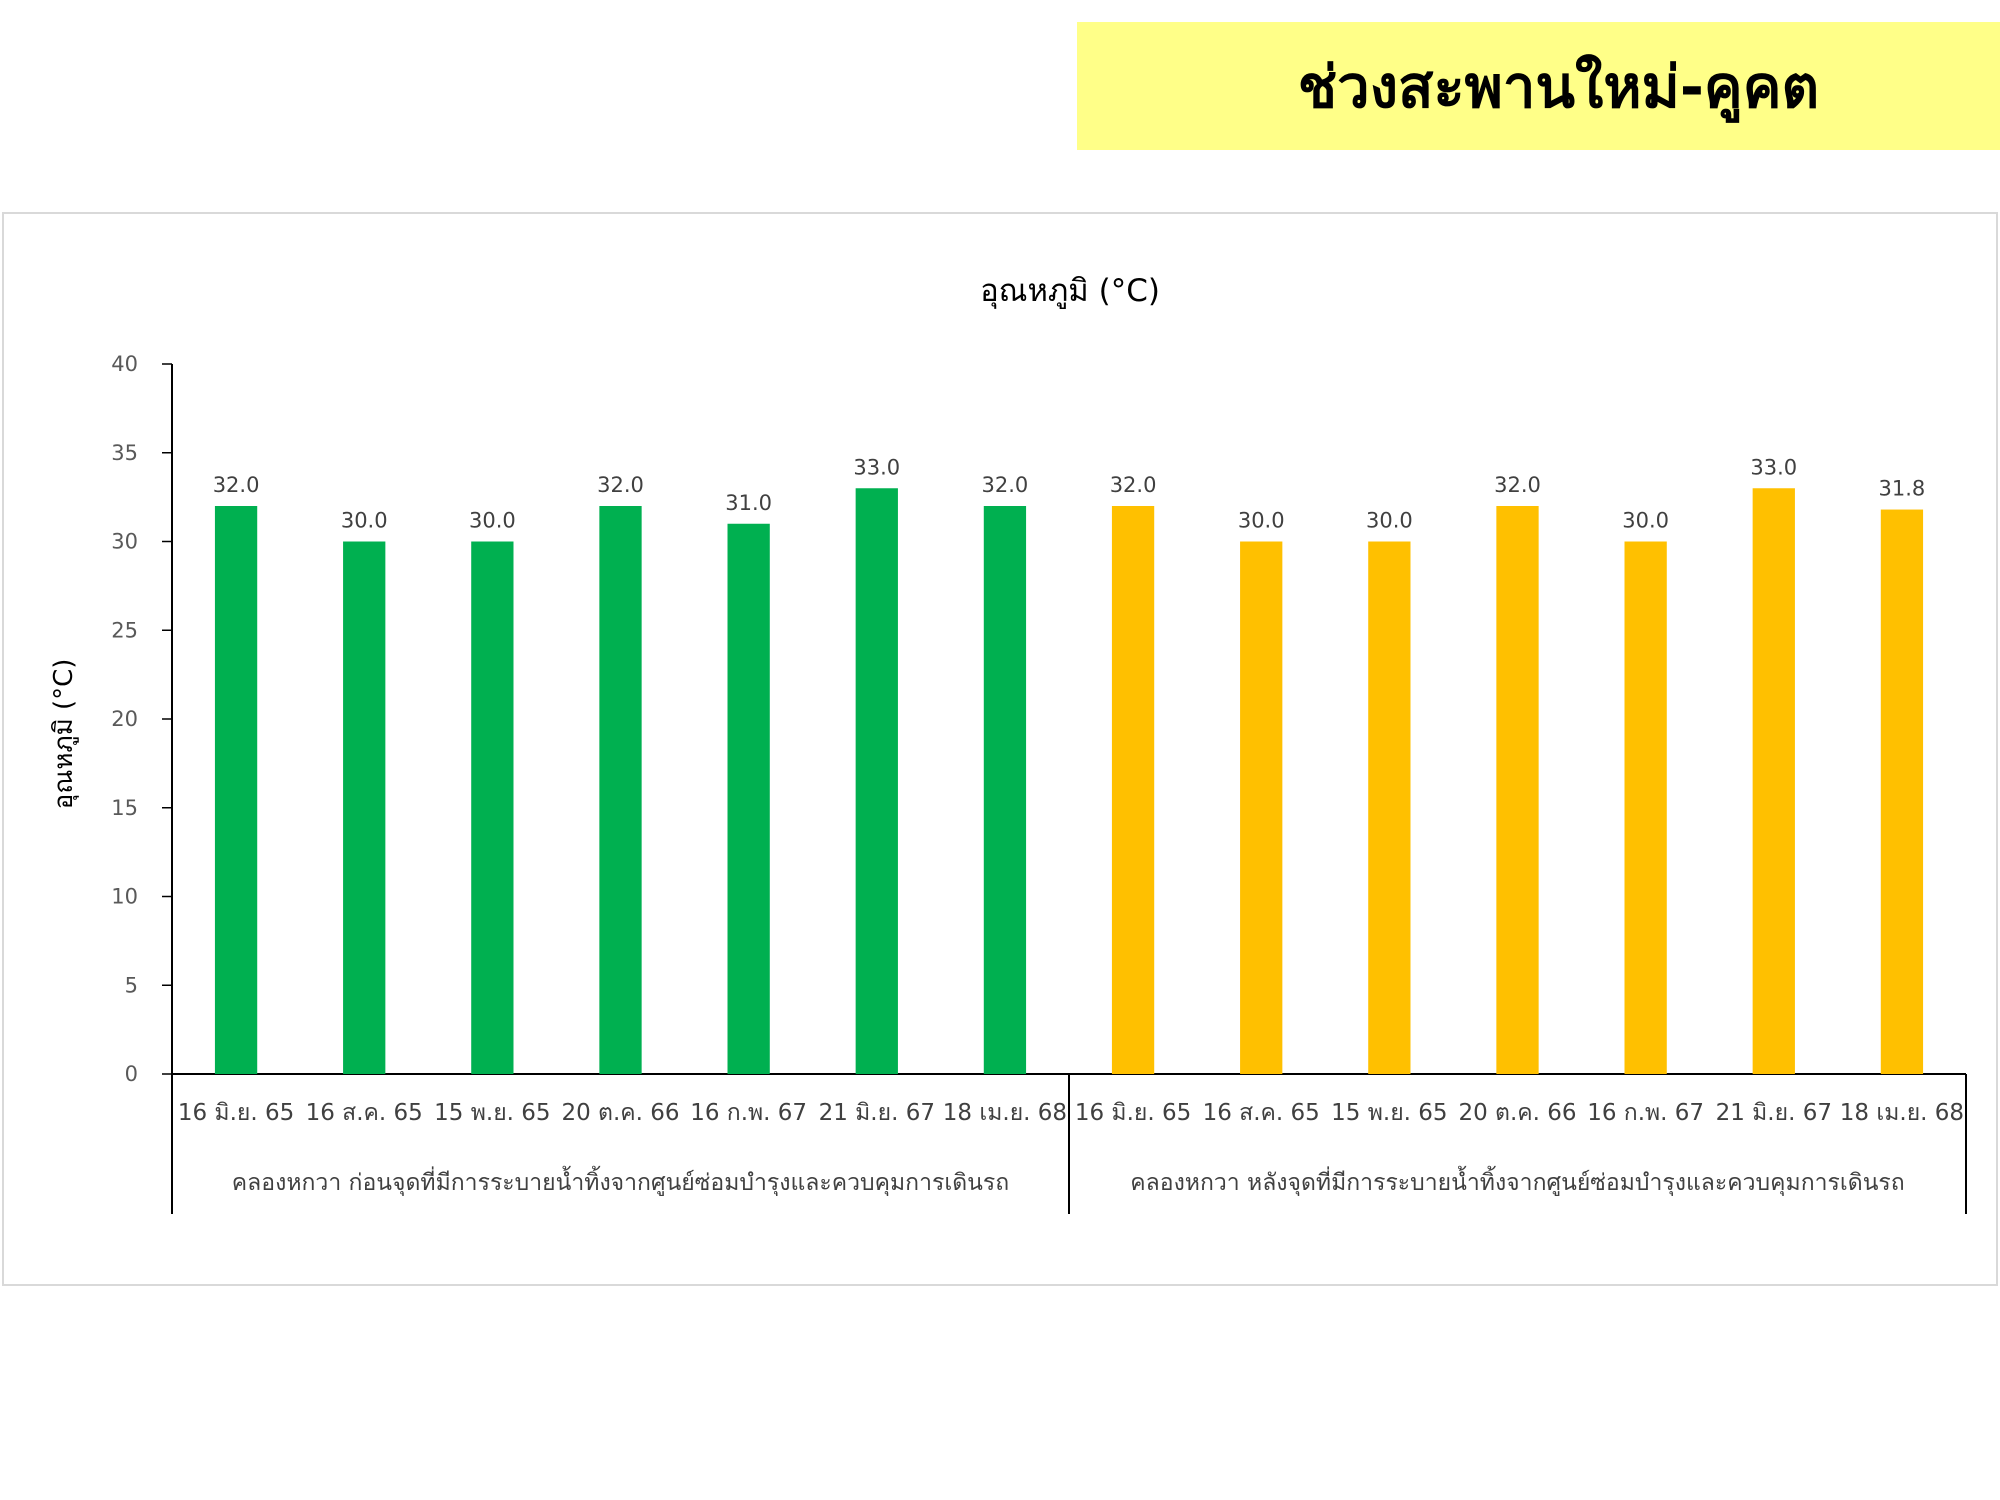 This screenshot has width=2000, height=1500. Describe the element at coordinates (124, 897) in the screenshot. I see `y-tick-label: 10` at that location.